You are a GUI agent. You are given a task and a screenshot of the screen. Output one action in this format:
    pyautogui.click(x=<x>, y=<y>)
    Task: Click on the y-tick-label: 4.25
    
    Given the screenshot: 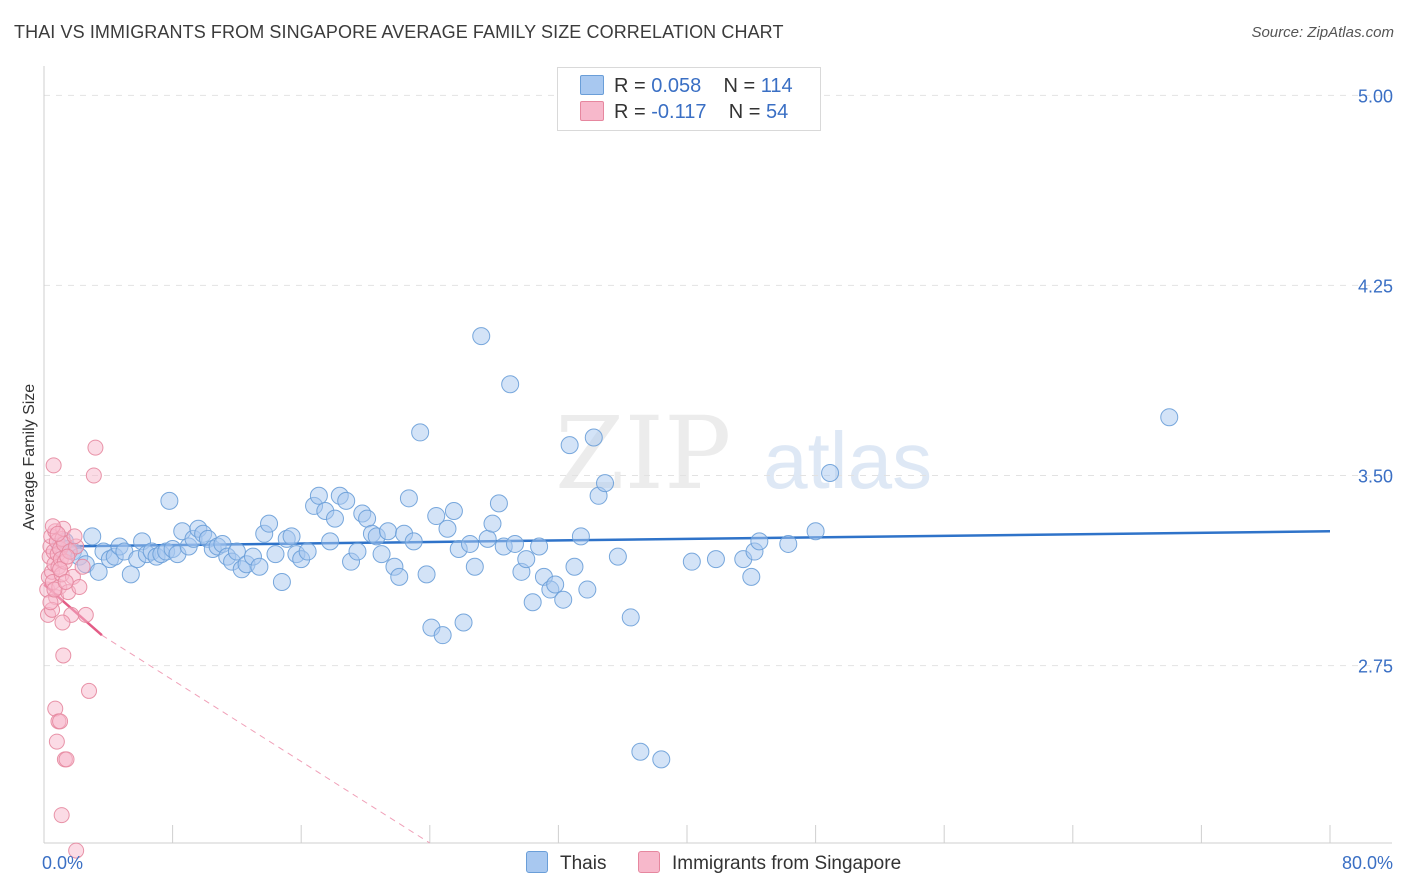 What is the action you would take?
    pyautogui.click(x=1375, y=286)
    